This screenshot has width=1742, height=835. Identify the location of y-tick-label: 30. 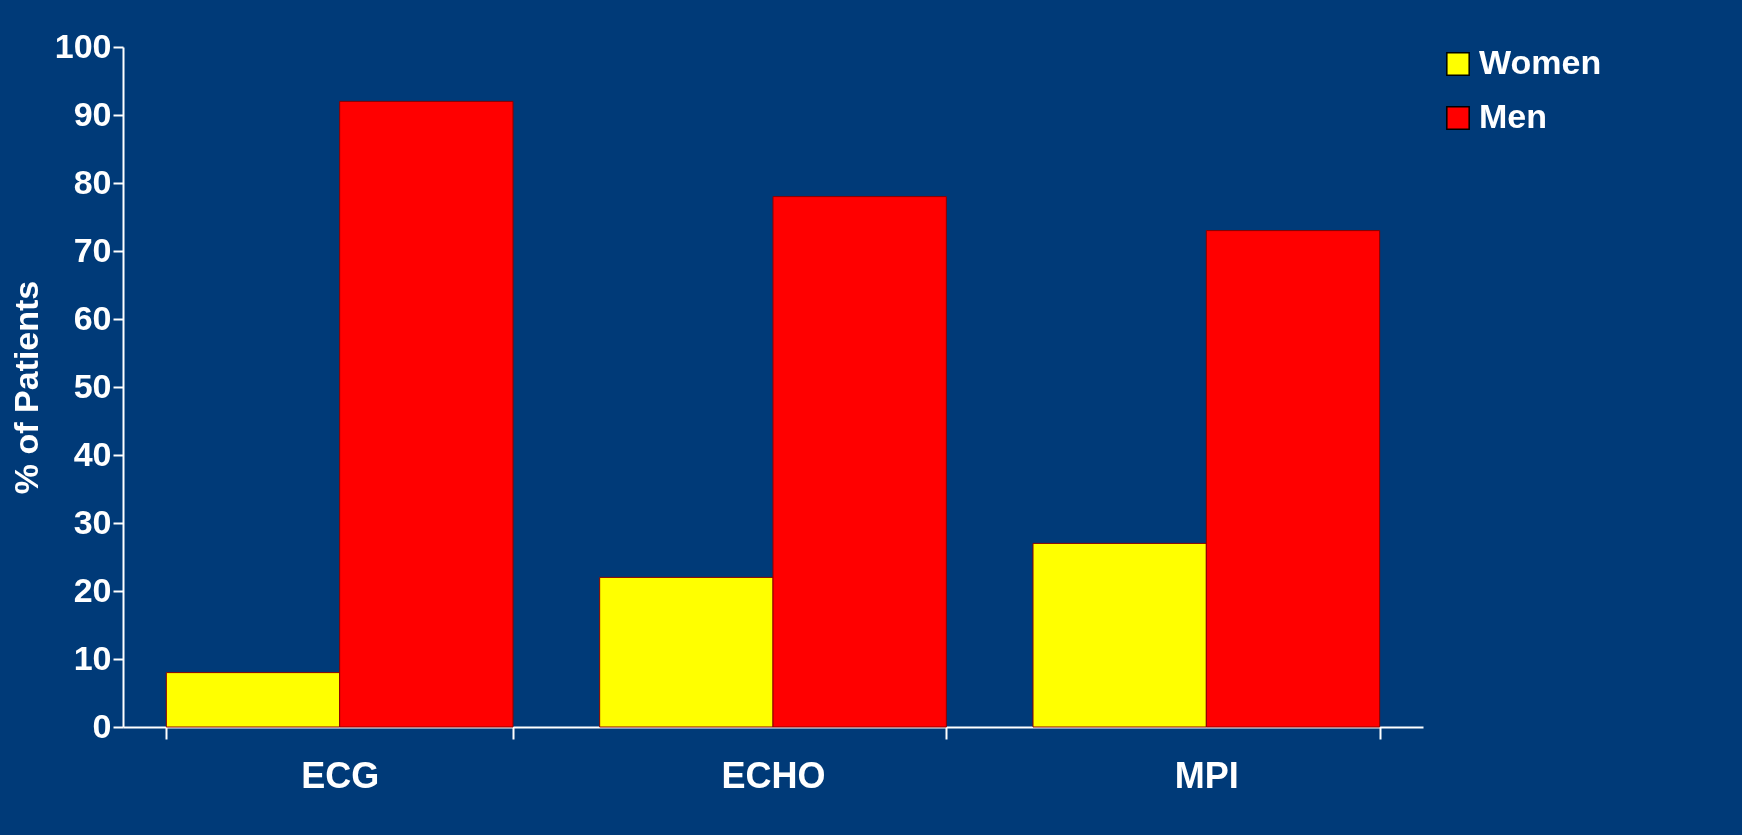
(92, 521).